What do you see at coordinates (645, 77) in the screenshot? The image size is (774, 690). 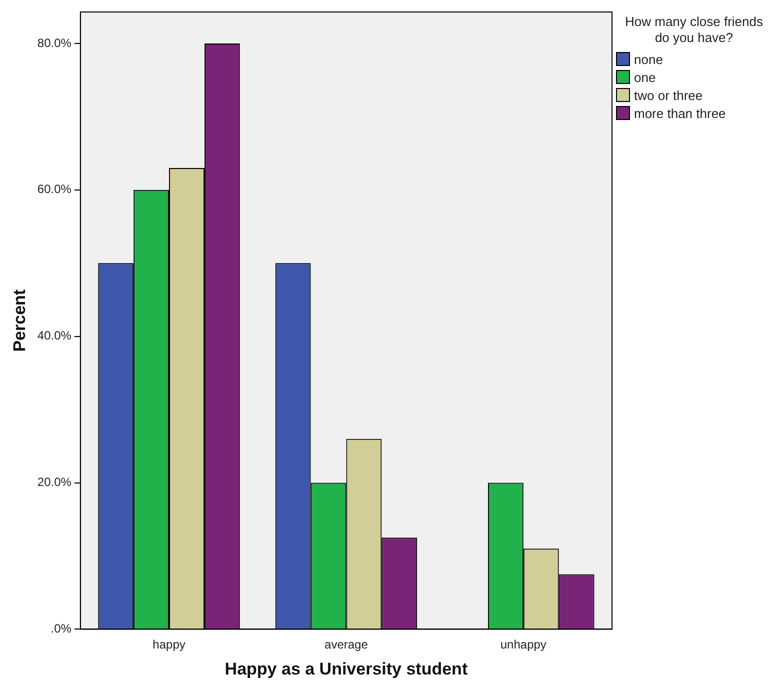 I see `legend-label: one` at bounding box center [645, 77].